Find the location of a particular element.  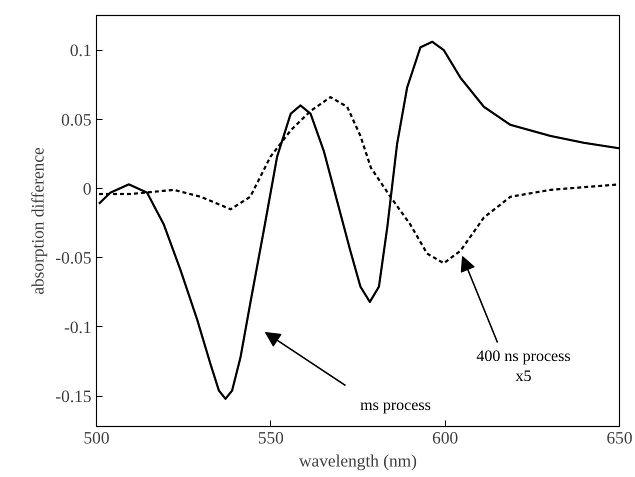

x-tick-label: 600 is located at coordinates (445, 438).